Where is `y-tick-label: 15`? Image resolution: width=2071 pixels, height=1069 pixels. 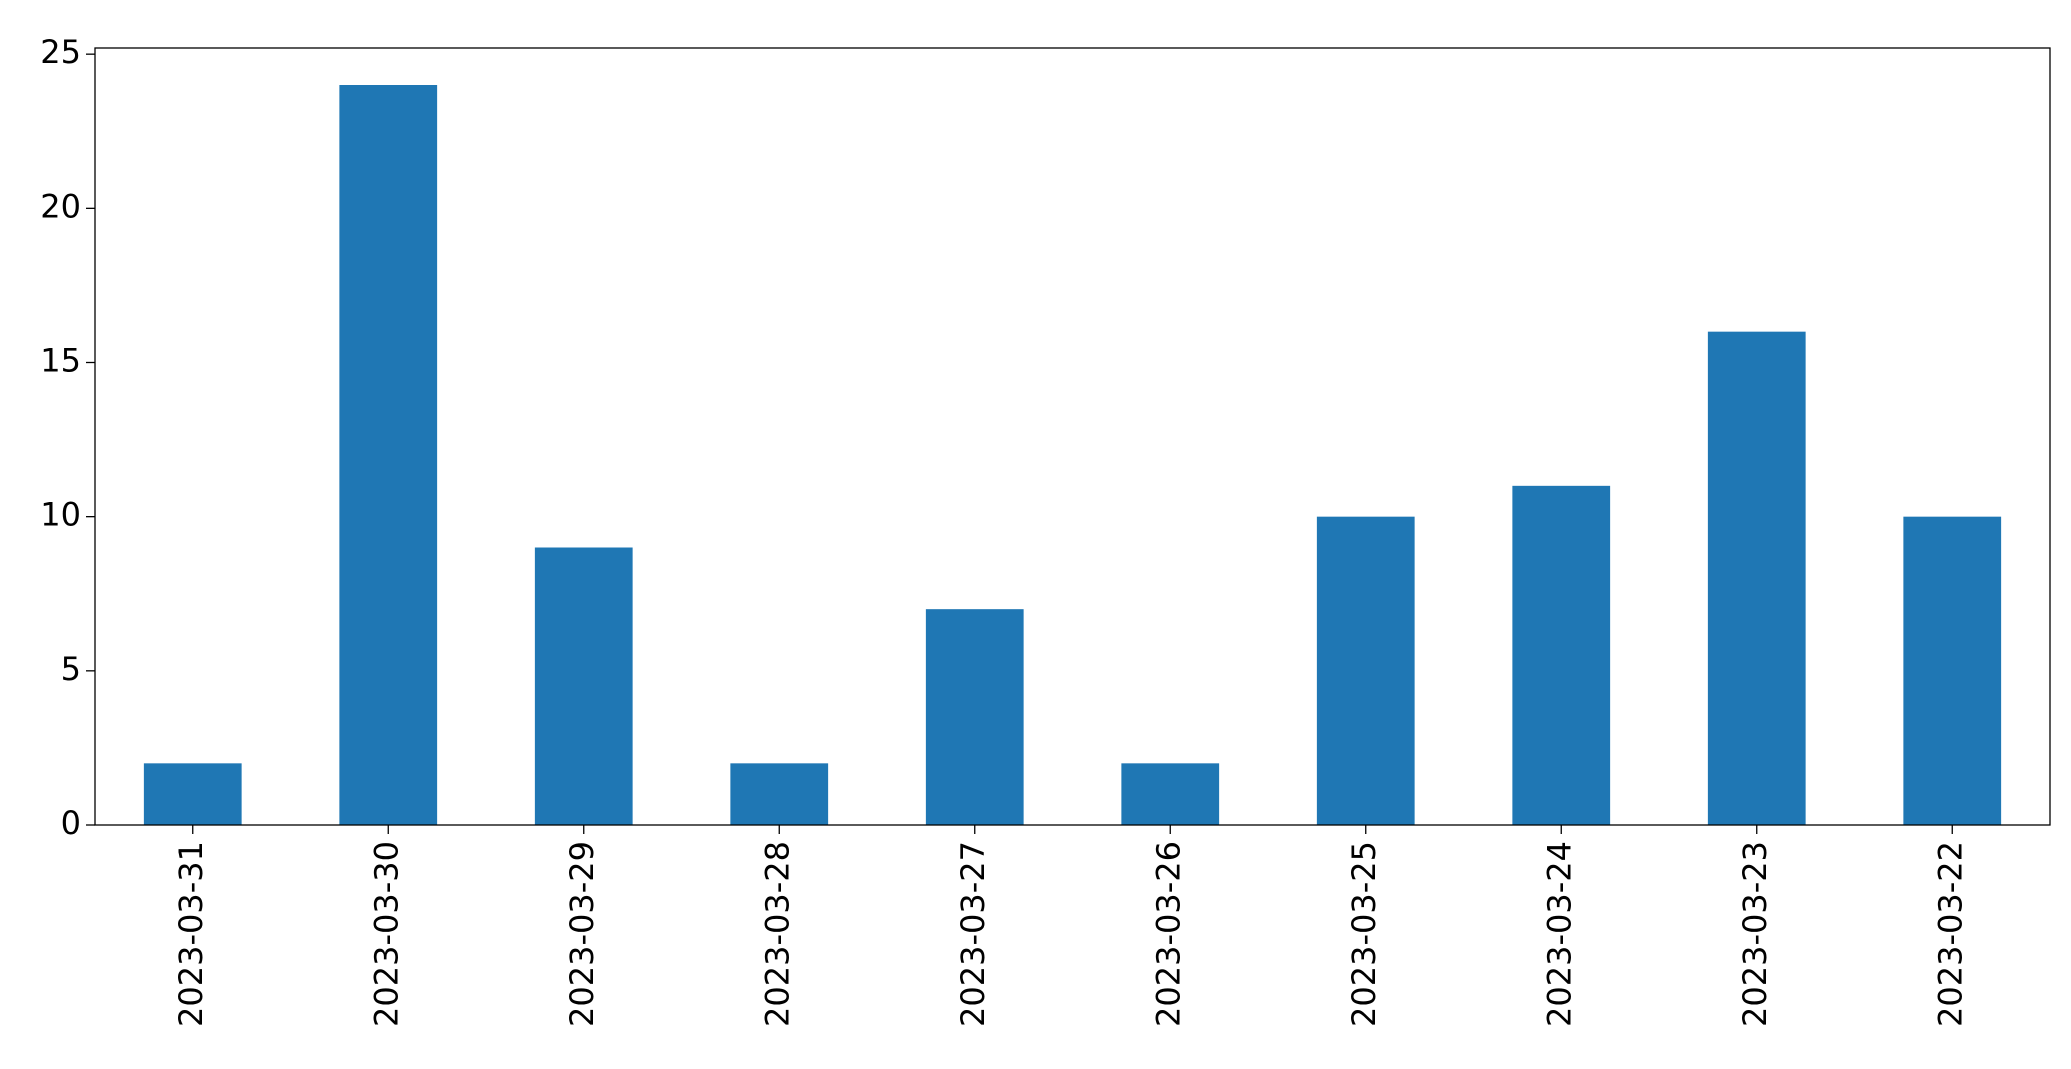
y-tick-label: 15 is located at coordinates (60, 361).